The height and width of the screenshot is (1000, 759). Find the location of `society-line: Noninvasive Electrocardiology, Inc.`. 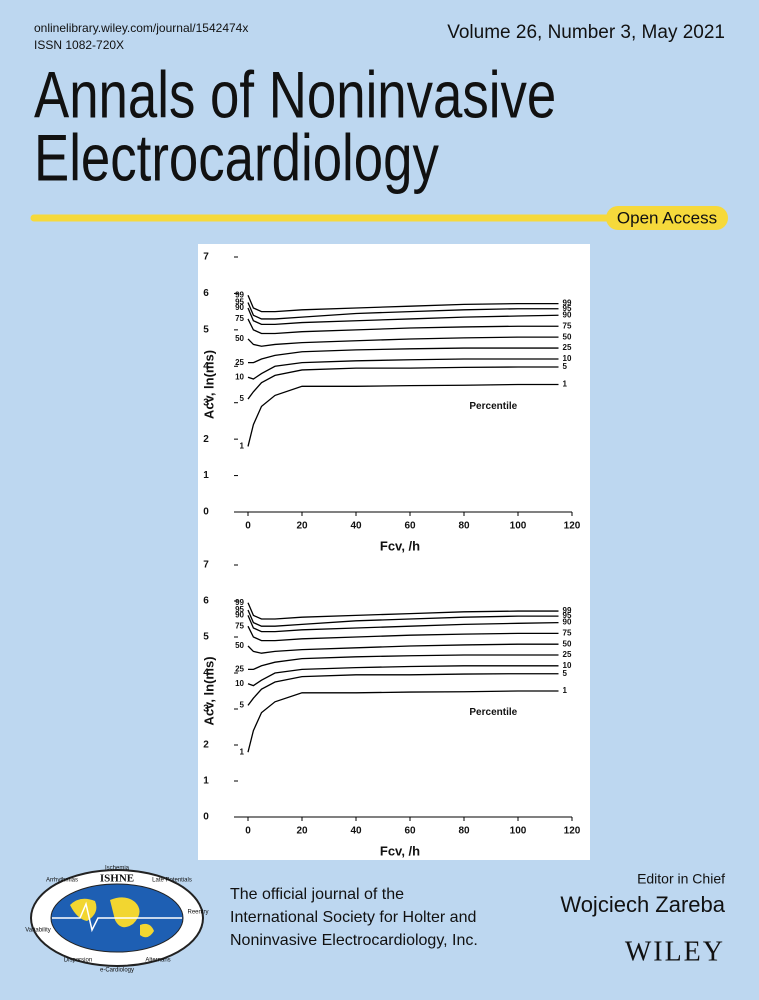

society-line: Noninvasive Electrocardiology, Inc. is located at coordinates (354, 940).